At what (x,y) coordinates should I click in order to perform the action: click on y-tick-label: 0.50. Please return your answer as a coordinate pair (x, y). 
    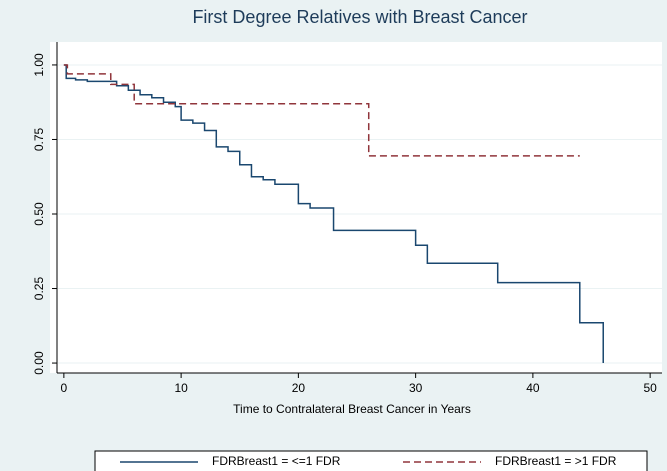
    Looking at the image, I should click on (39, 214).